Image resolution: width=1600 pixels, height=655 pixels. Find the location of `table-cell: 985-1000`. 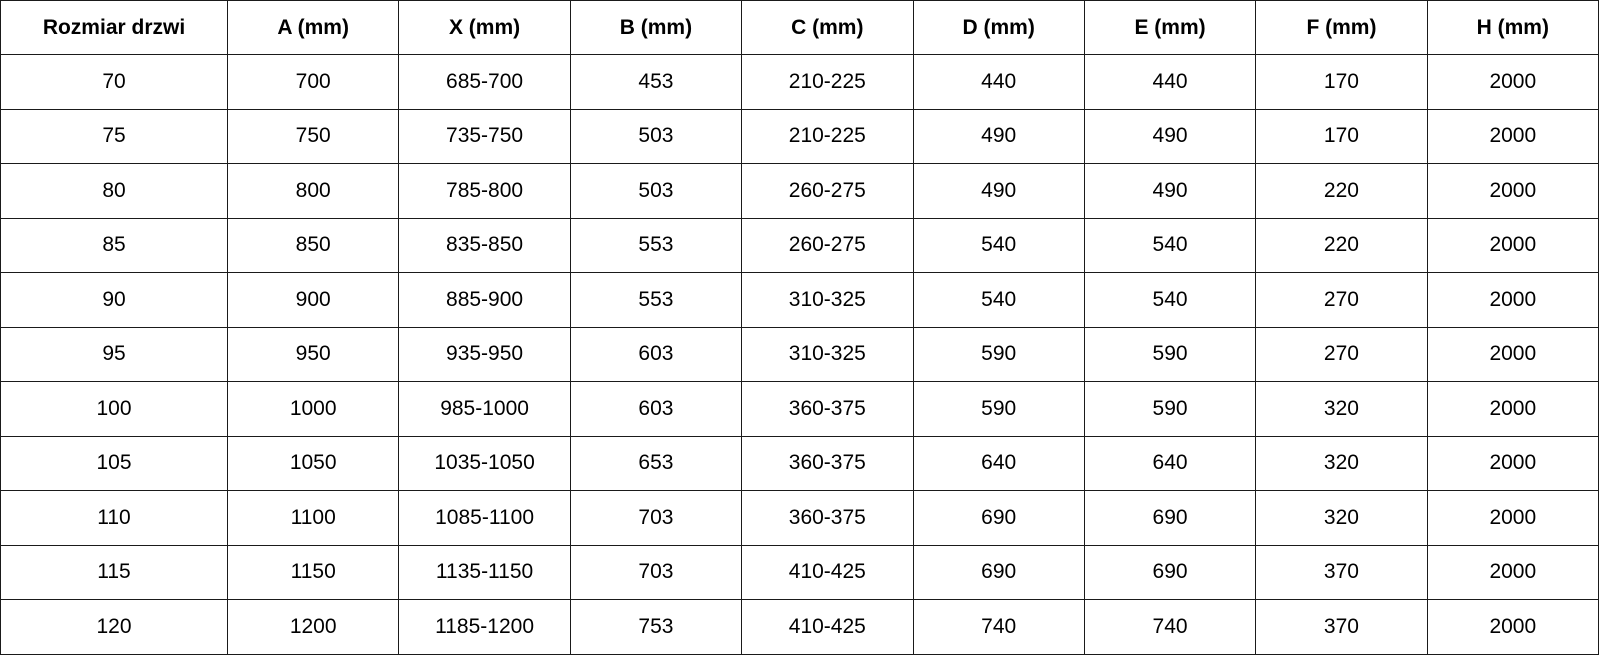

table-cell: 985-1000 is located at coordinates (484, 409).